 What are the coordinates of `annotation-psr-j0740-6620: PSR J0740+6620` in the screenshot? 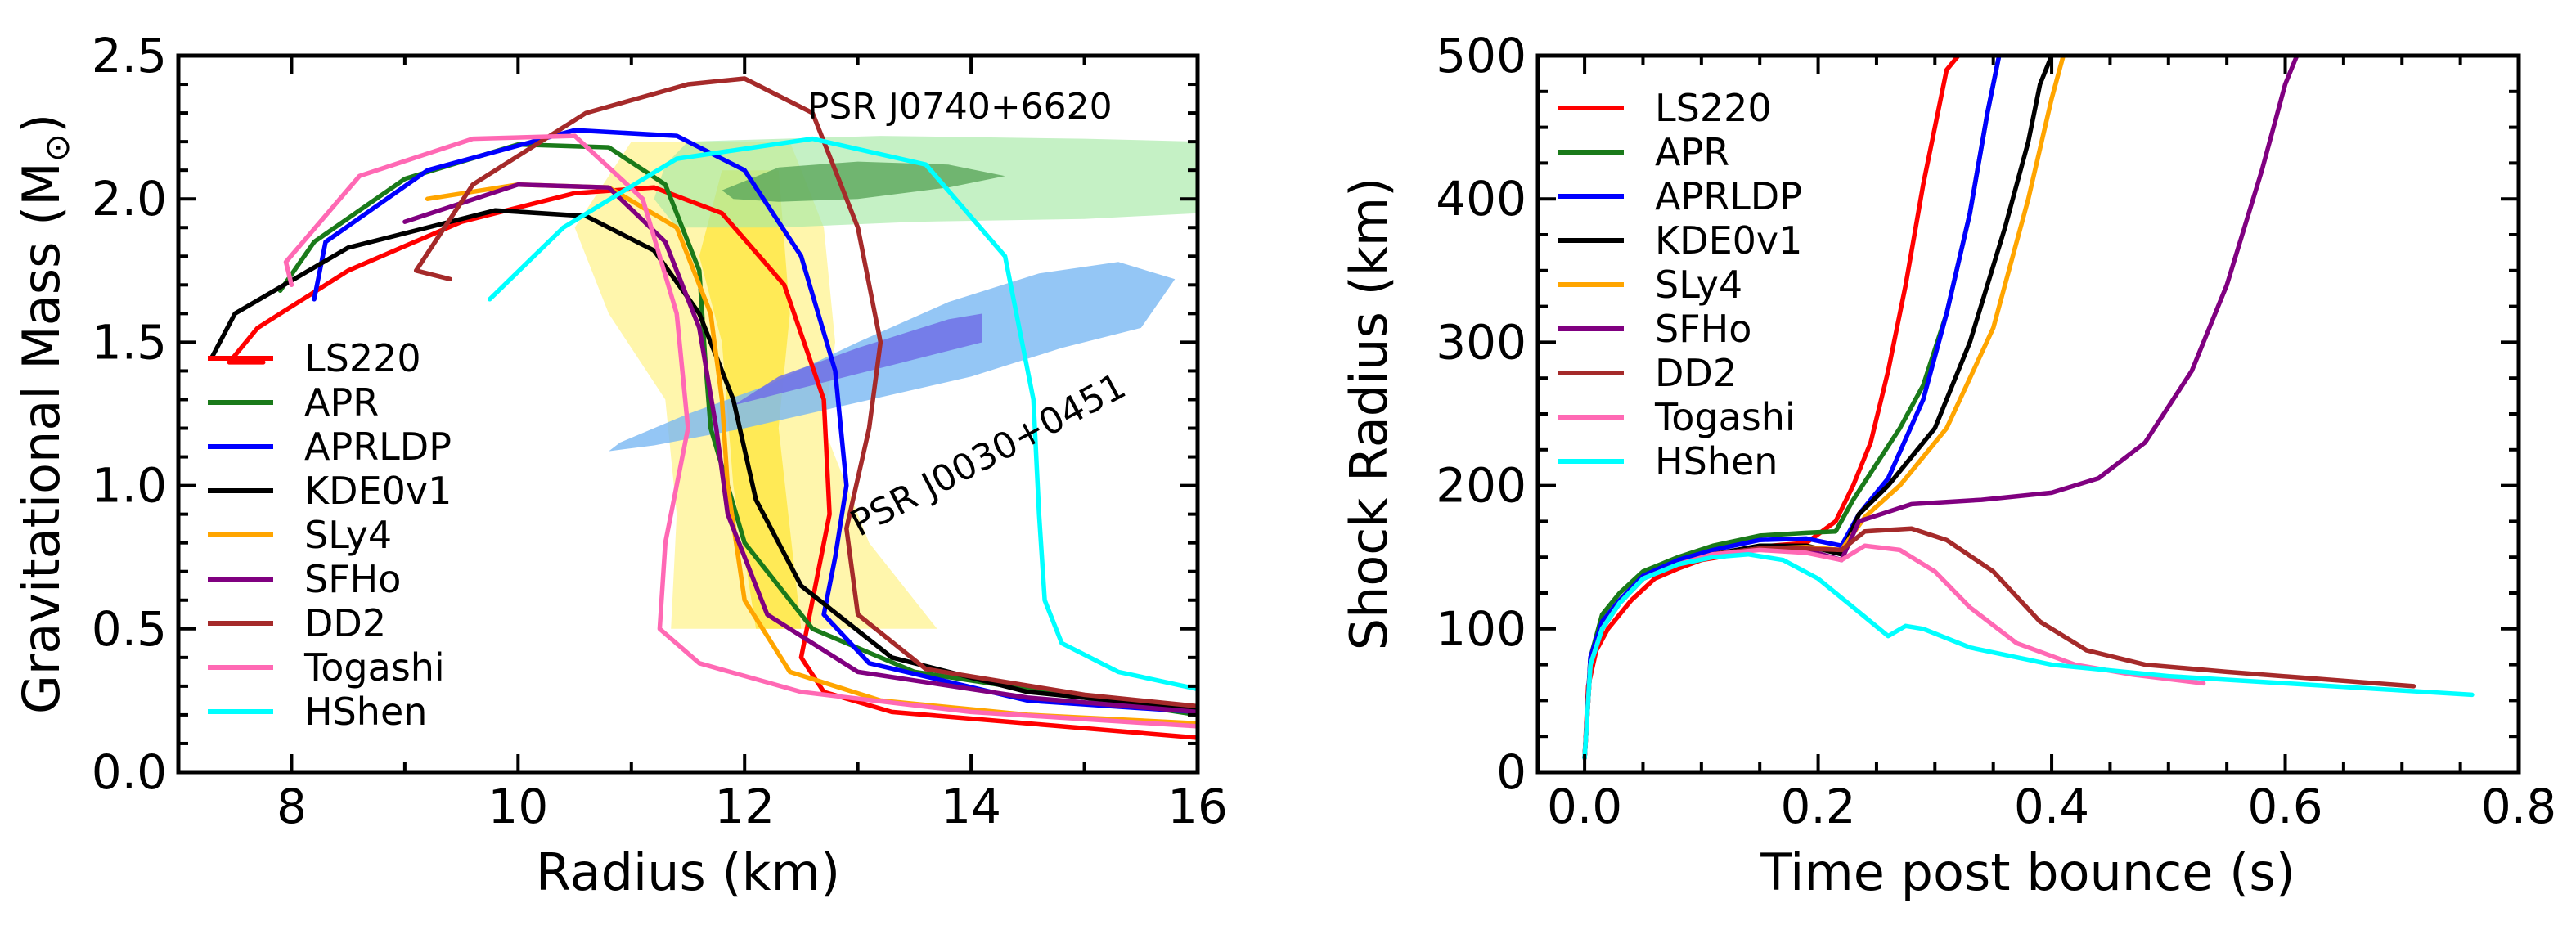 It's located at (960, 107).